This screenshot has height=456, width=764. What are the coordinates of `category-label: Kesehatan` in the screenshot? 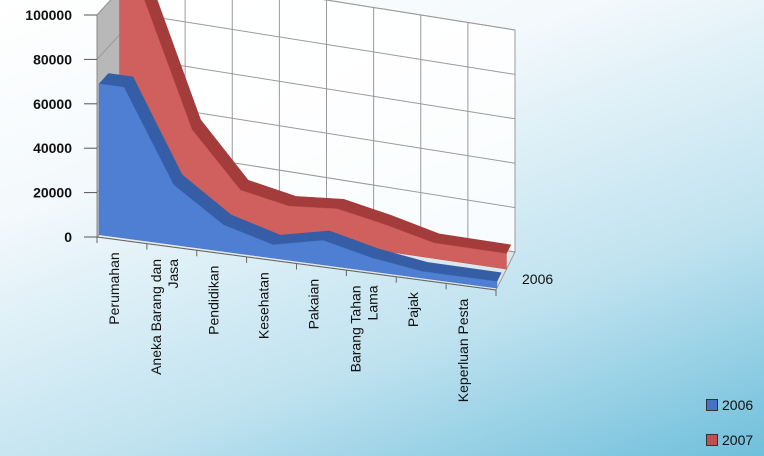 It's located at (264, 305).